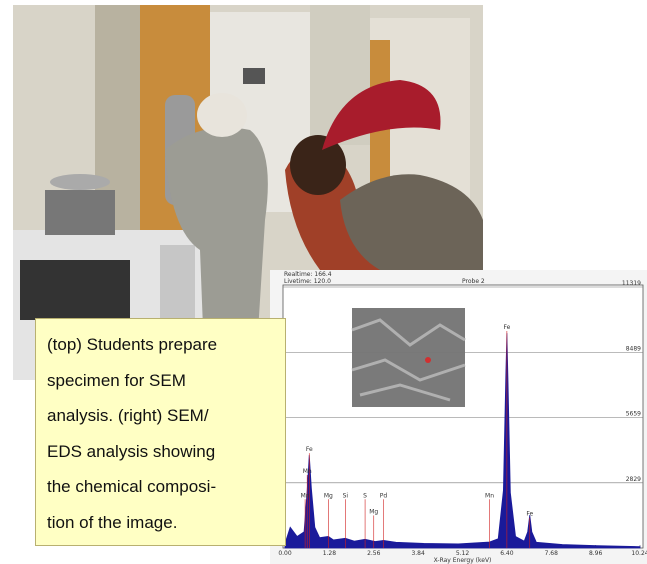 The width and height of the screenshot is (647, 564). I want to click on y-tick-label: 11319, so click(631, 283).